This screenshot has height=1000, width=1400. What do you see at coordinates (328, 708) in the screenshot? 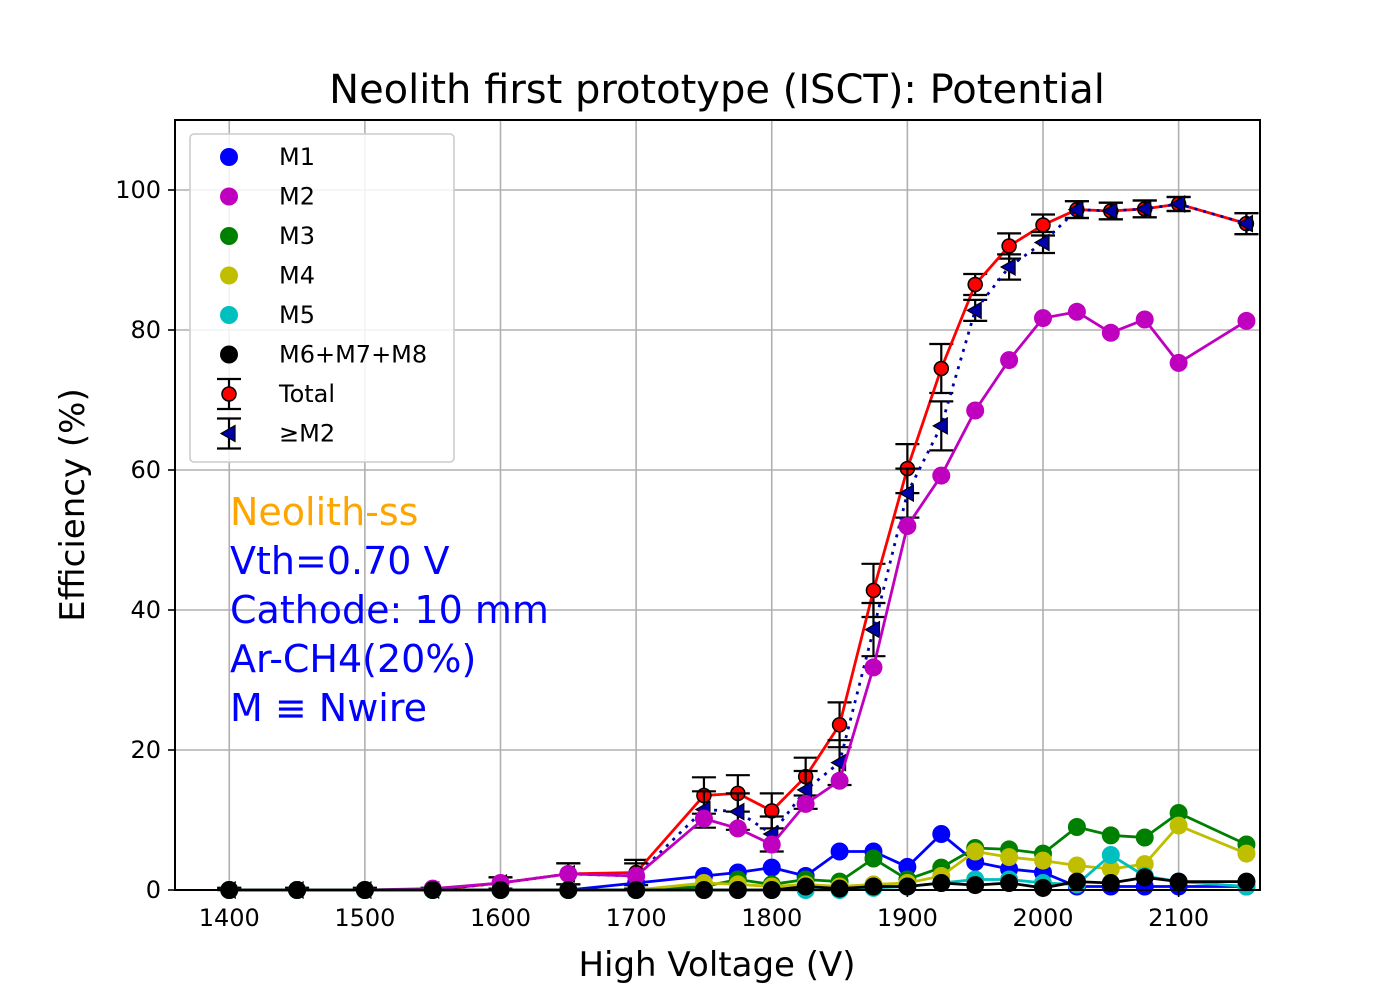
I see `annotation-multiplicity: M ≡ Nwire` at bounding box center [328, 708].